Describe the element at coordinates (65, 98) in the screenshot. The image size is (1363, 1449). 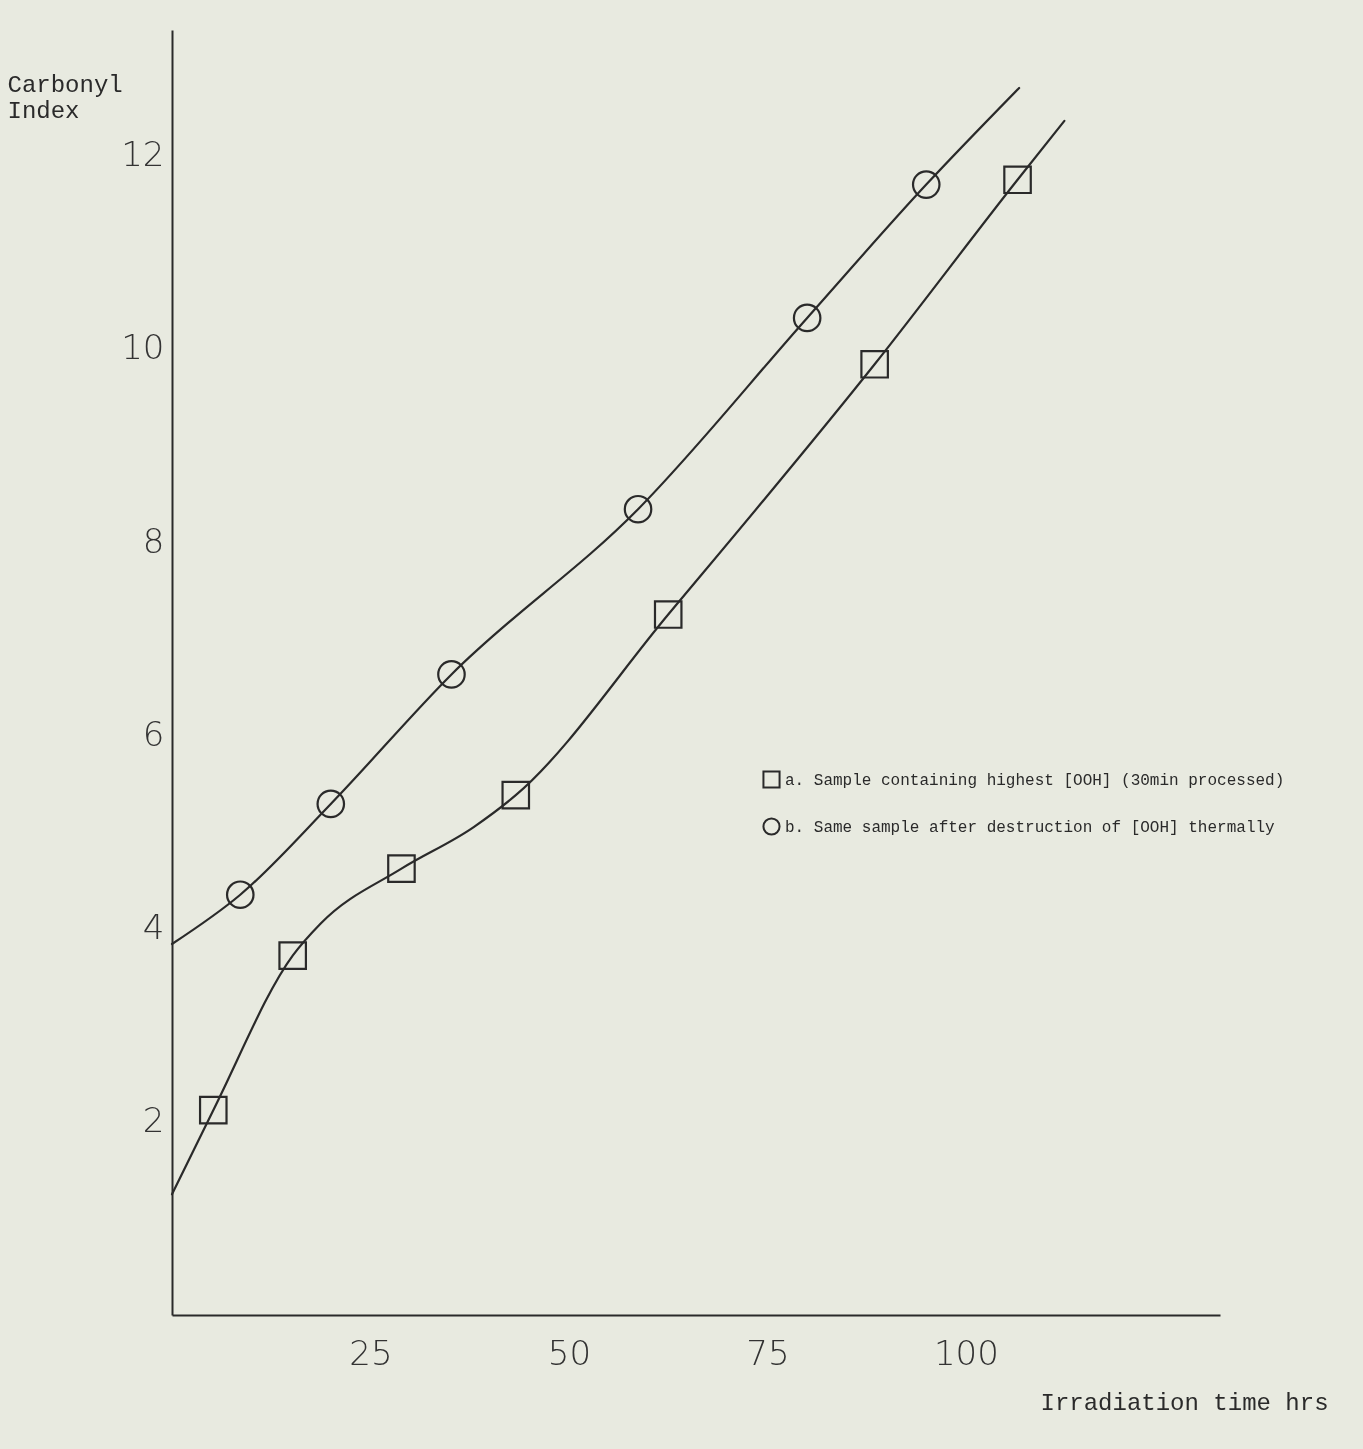
I see `y-axis-title: Carbonyl Index` at that location.